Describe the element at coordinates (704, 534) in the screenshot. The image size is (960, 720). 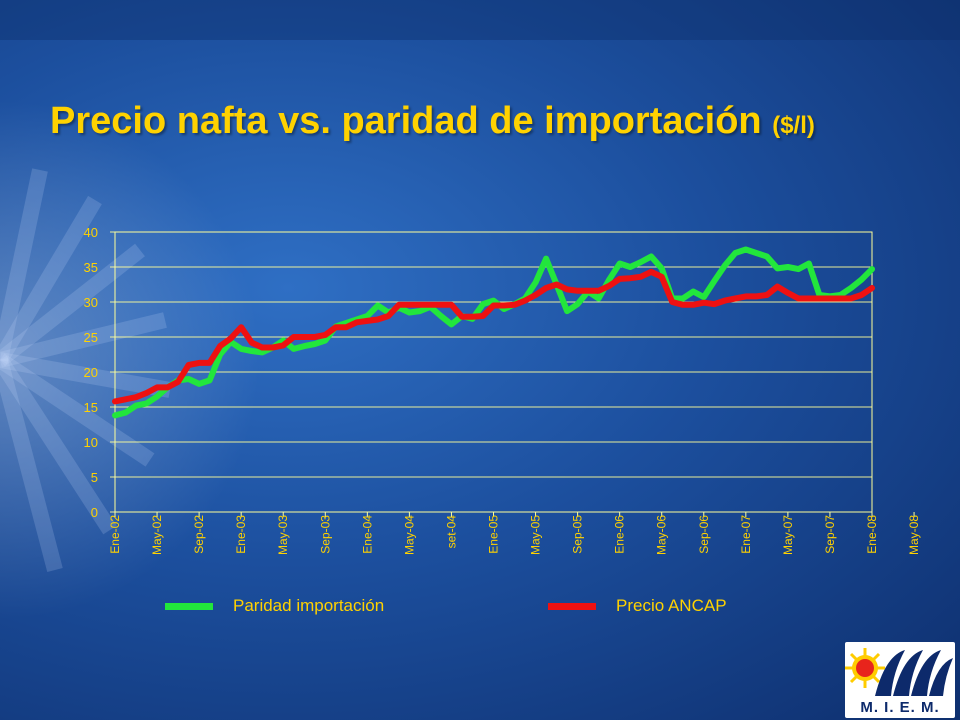
I see `x-tick-label-14: Sep-06` at that location.